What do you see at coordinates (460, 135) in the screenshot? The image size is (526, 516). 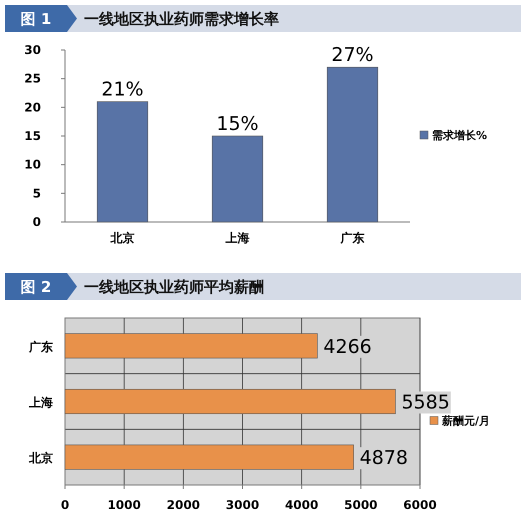 I see `legend-label: 需求增长%` at bounding box center [460, 135].